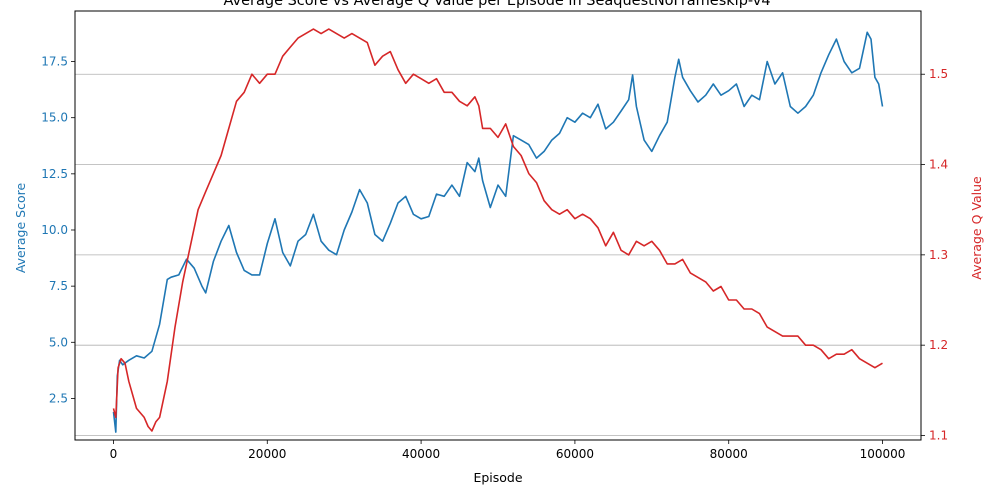  What do you see at coordinates (497, 477) in the screenshot?
I see `x-axis-title: Episode` at bounding box center [497, 477].